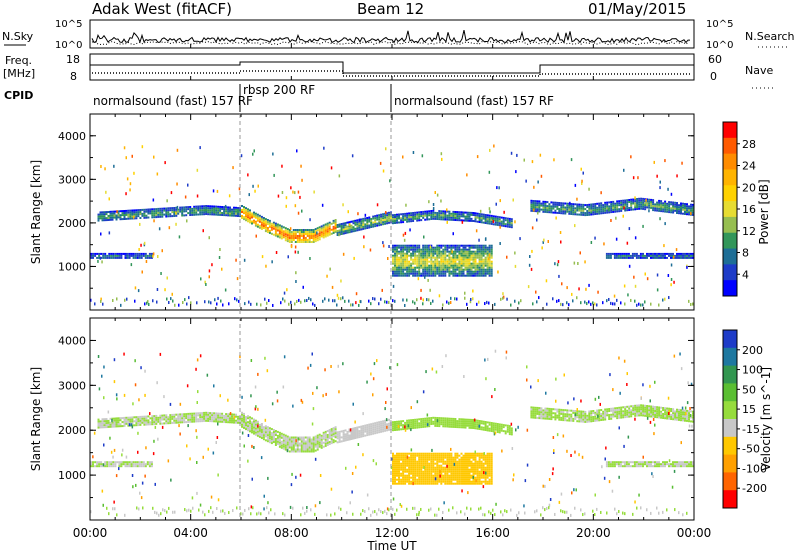 Image resolution: width=800 pixels, height=554 pixels. I want to click on power-tick-label: 16, so click(749, 209).